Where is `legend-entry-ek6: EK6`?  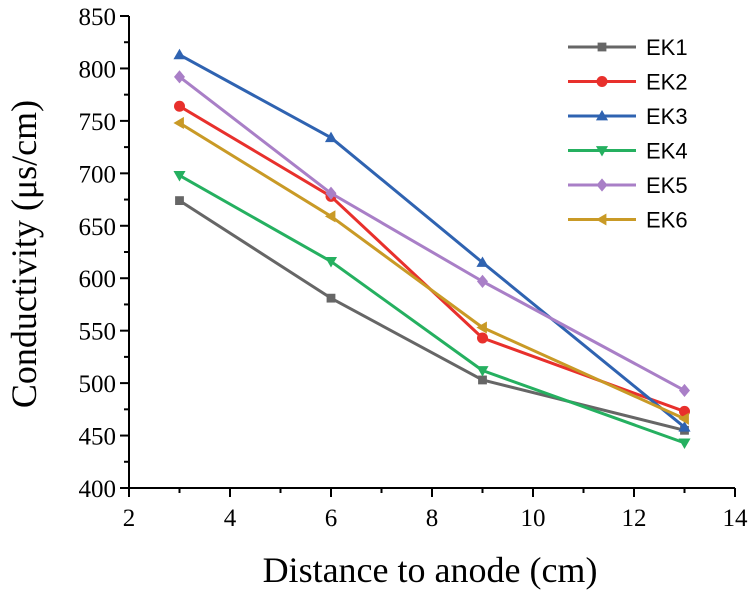
legend-entry-ek6: EK6 is located at coordinates (628, 220).